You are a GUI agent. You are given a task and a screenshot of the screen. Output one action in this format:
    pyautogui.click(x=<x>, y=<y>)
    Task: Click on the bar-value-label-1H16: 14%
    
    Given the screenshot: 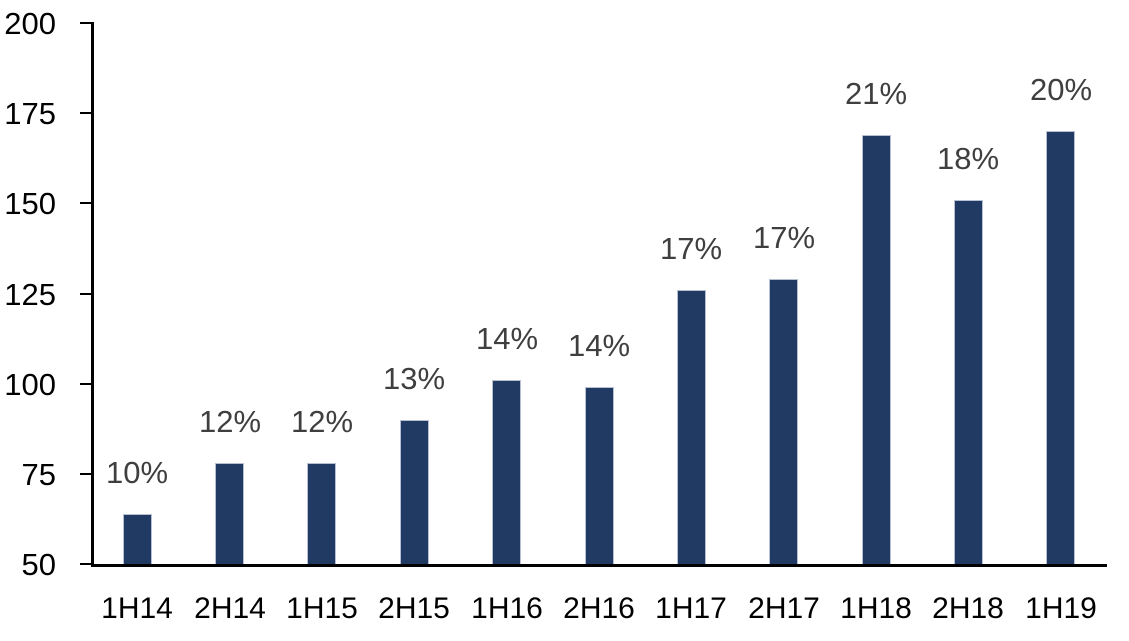 What is the action you would take?
    pyautogui.click(x=507, y=338)
    